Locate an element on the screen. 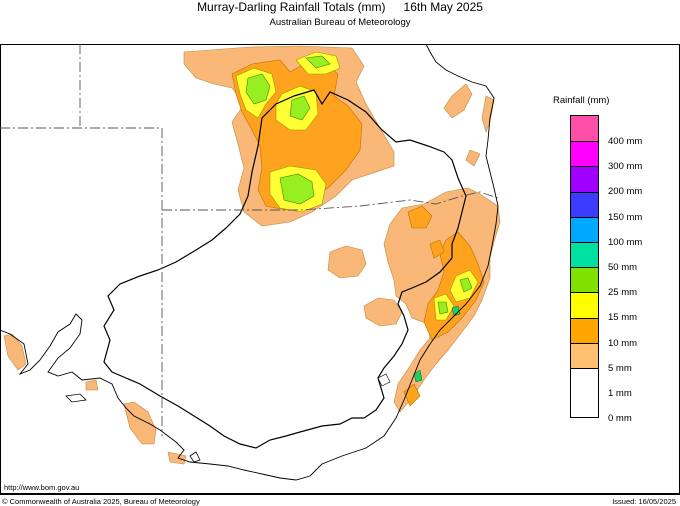 The height and width of the screenshot is (506, 680). legend-label: 50 mm is located at coordinates (623, 267).